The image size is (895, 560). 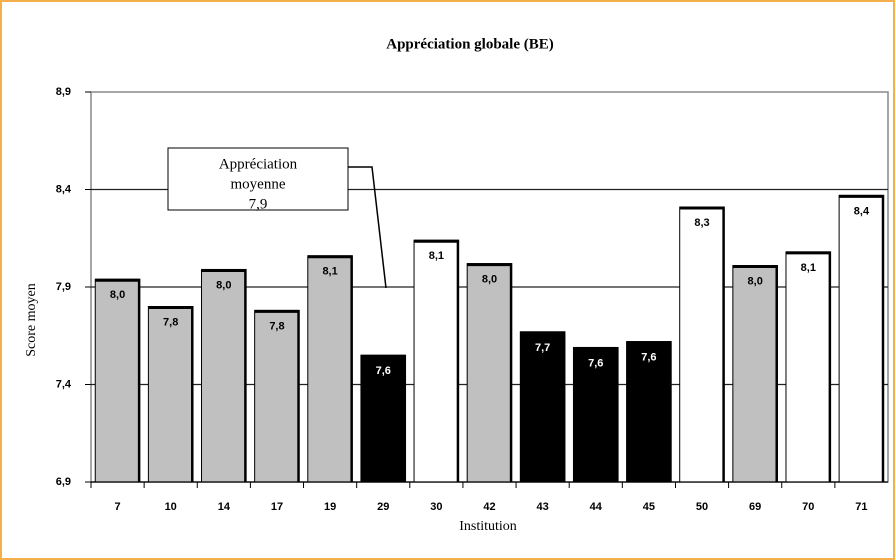 What do you see at coordinates (118, 507) in the screenshot?
I see `x-tick-label: 7` at bounding box center [118, 507].